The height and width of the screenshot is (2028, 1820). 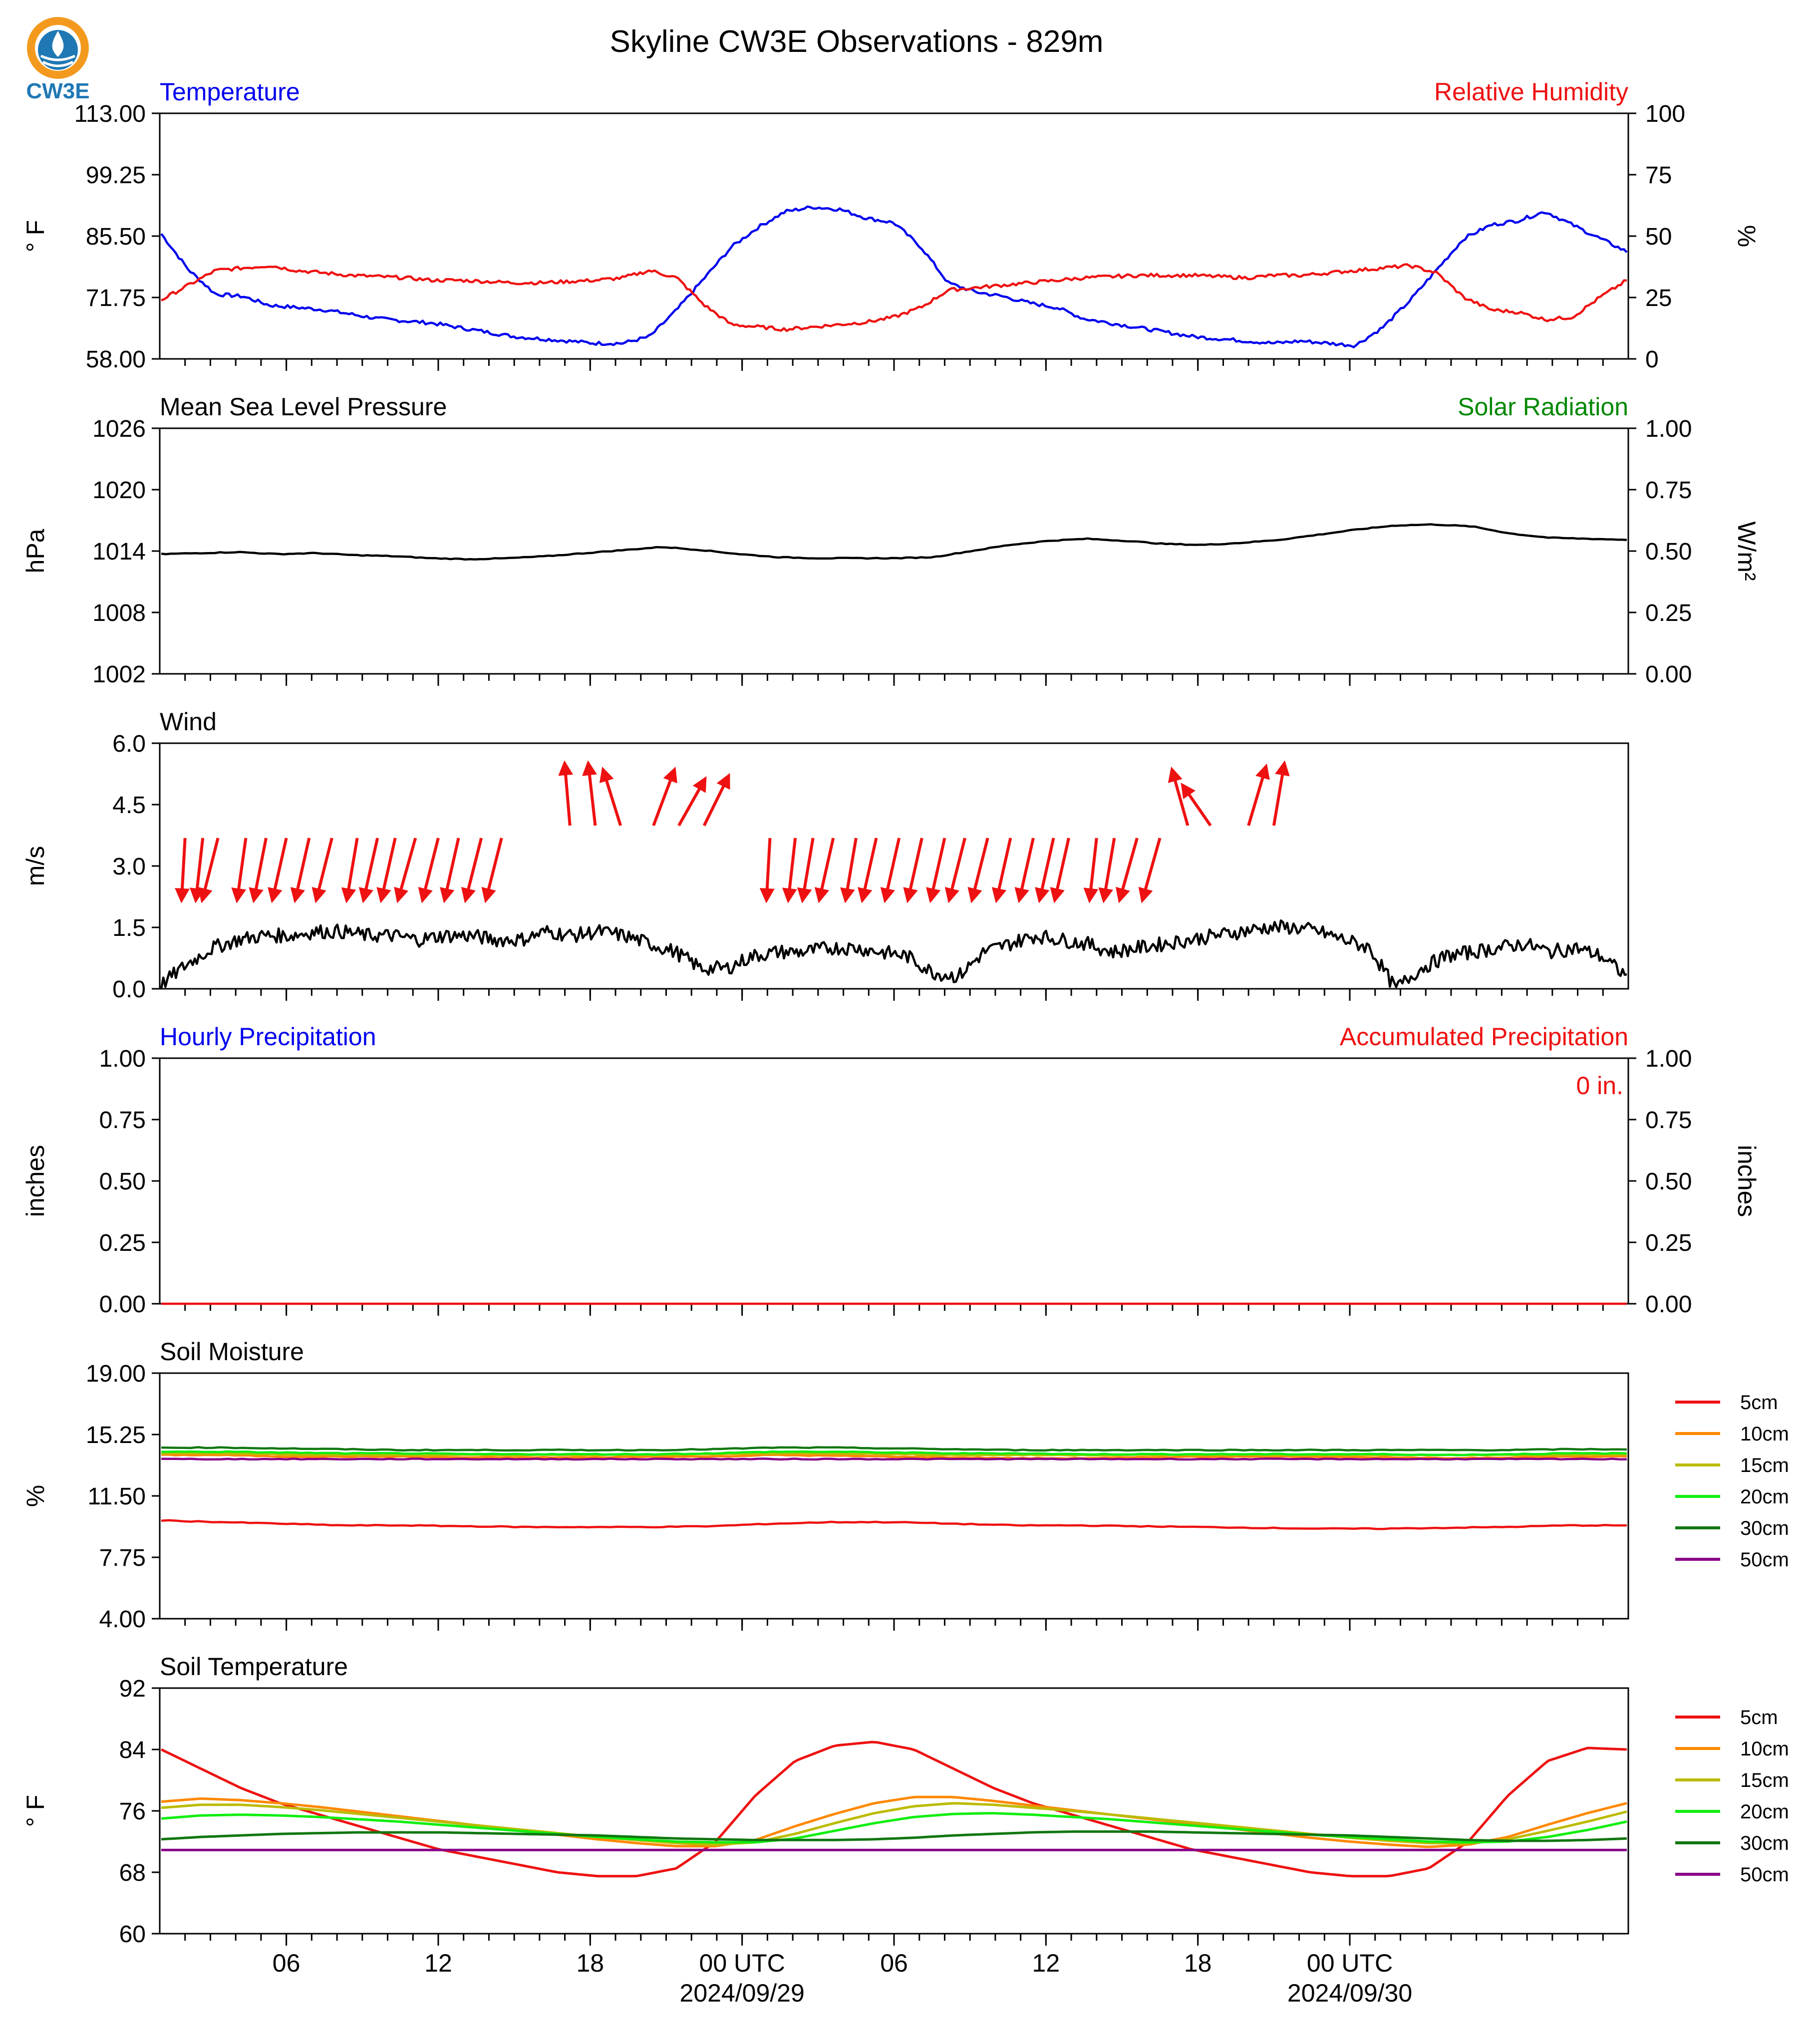 What do you see at coordinates (116, 237) in the screenshot?
I see `y-tick-label: 85.50` at bounding box center [116, 237].